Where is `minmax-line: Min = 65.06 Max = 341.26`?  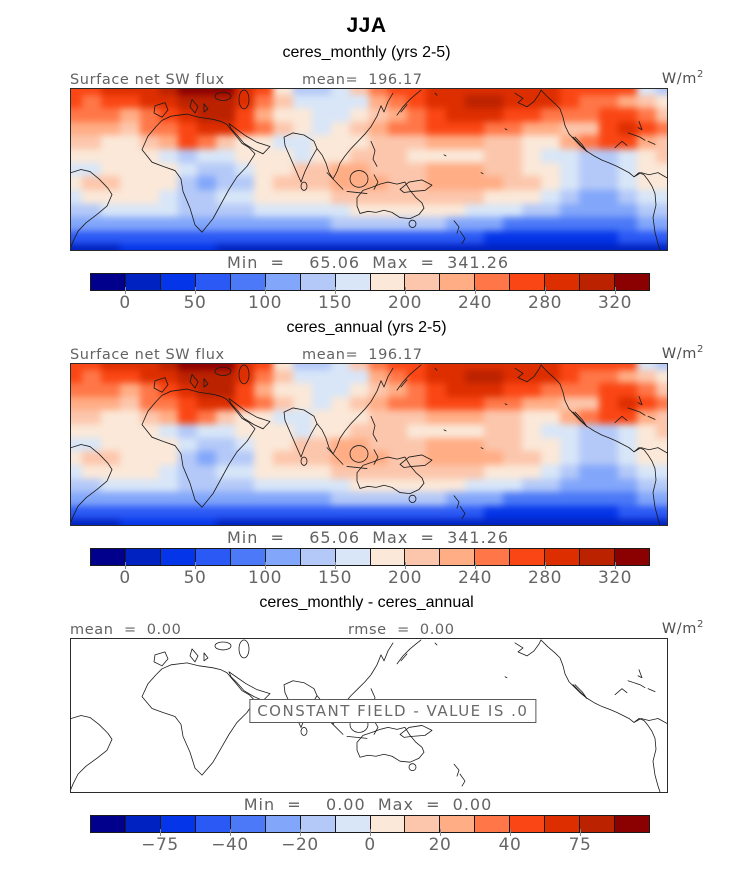 minmax-line: Min = 65.06 Max = 341.26 is located at coordinates (368, 262).